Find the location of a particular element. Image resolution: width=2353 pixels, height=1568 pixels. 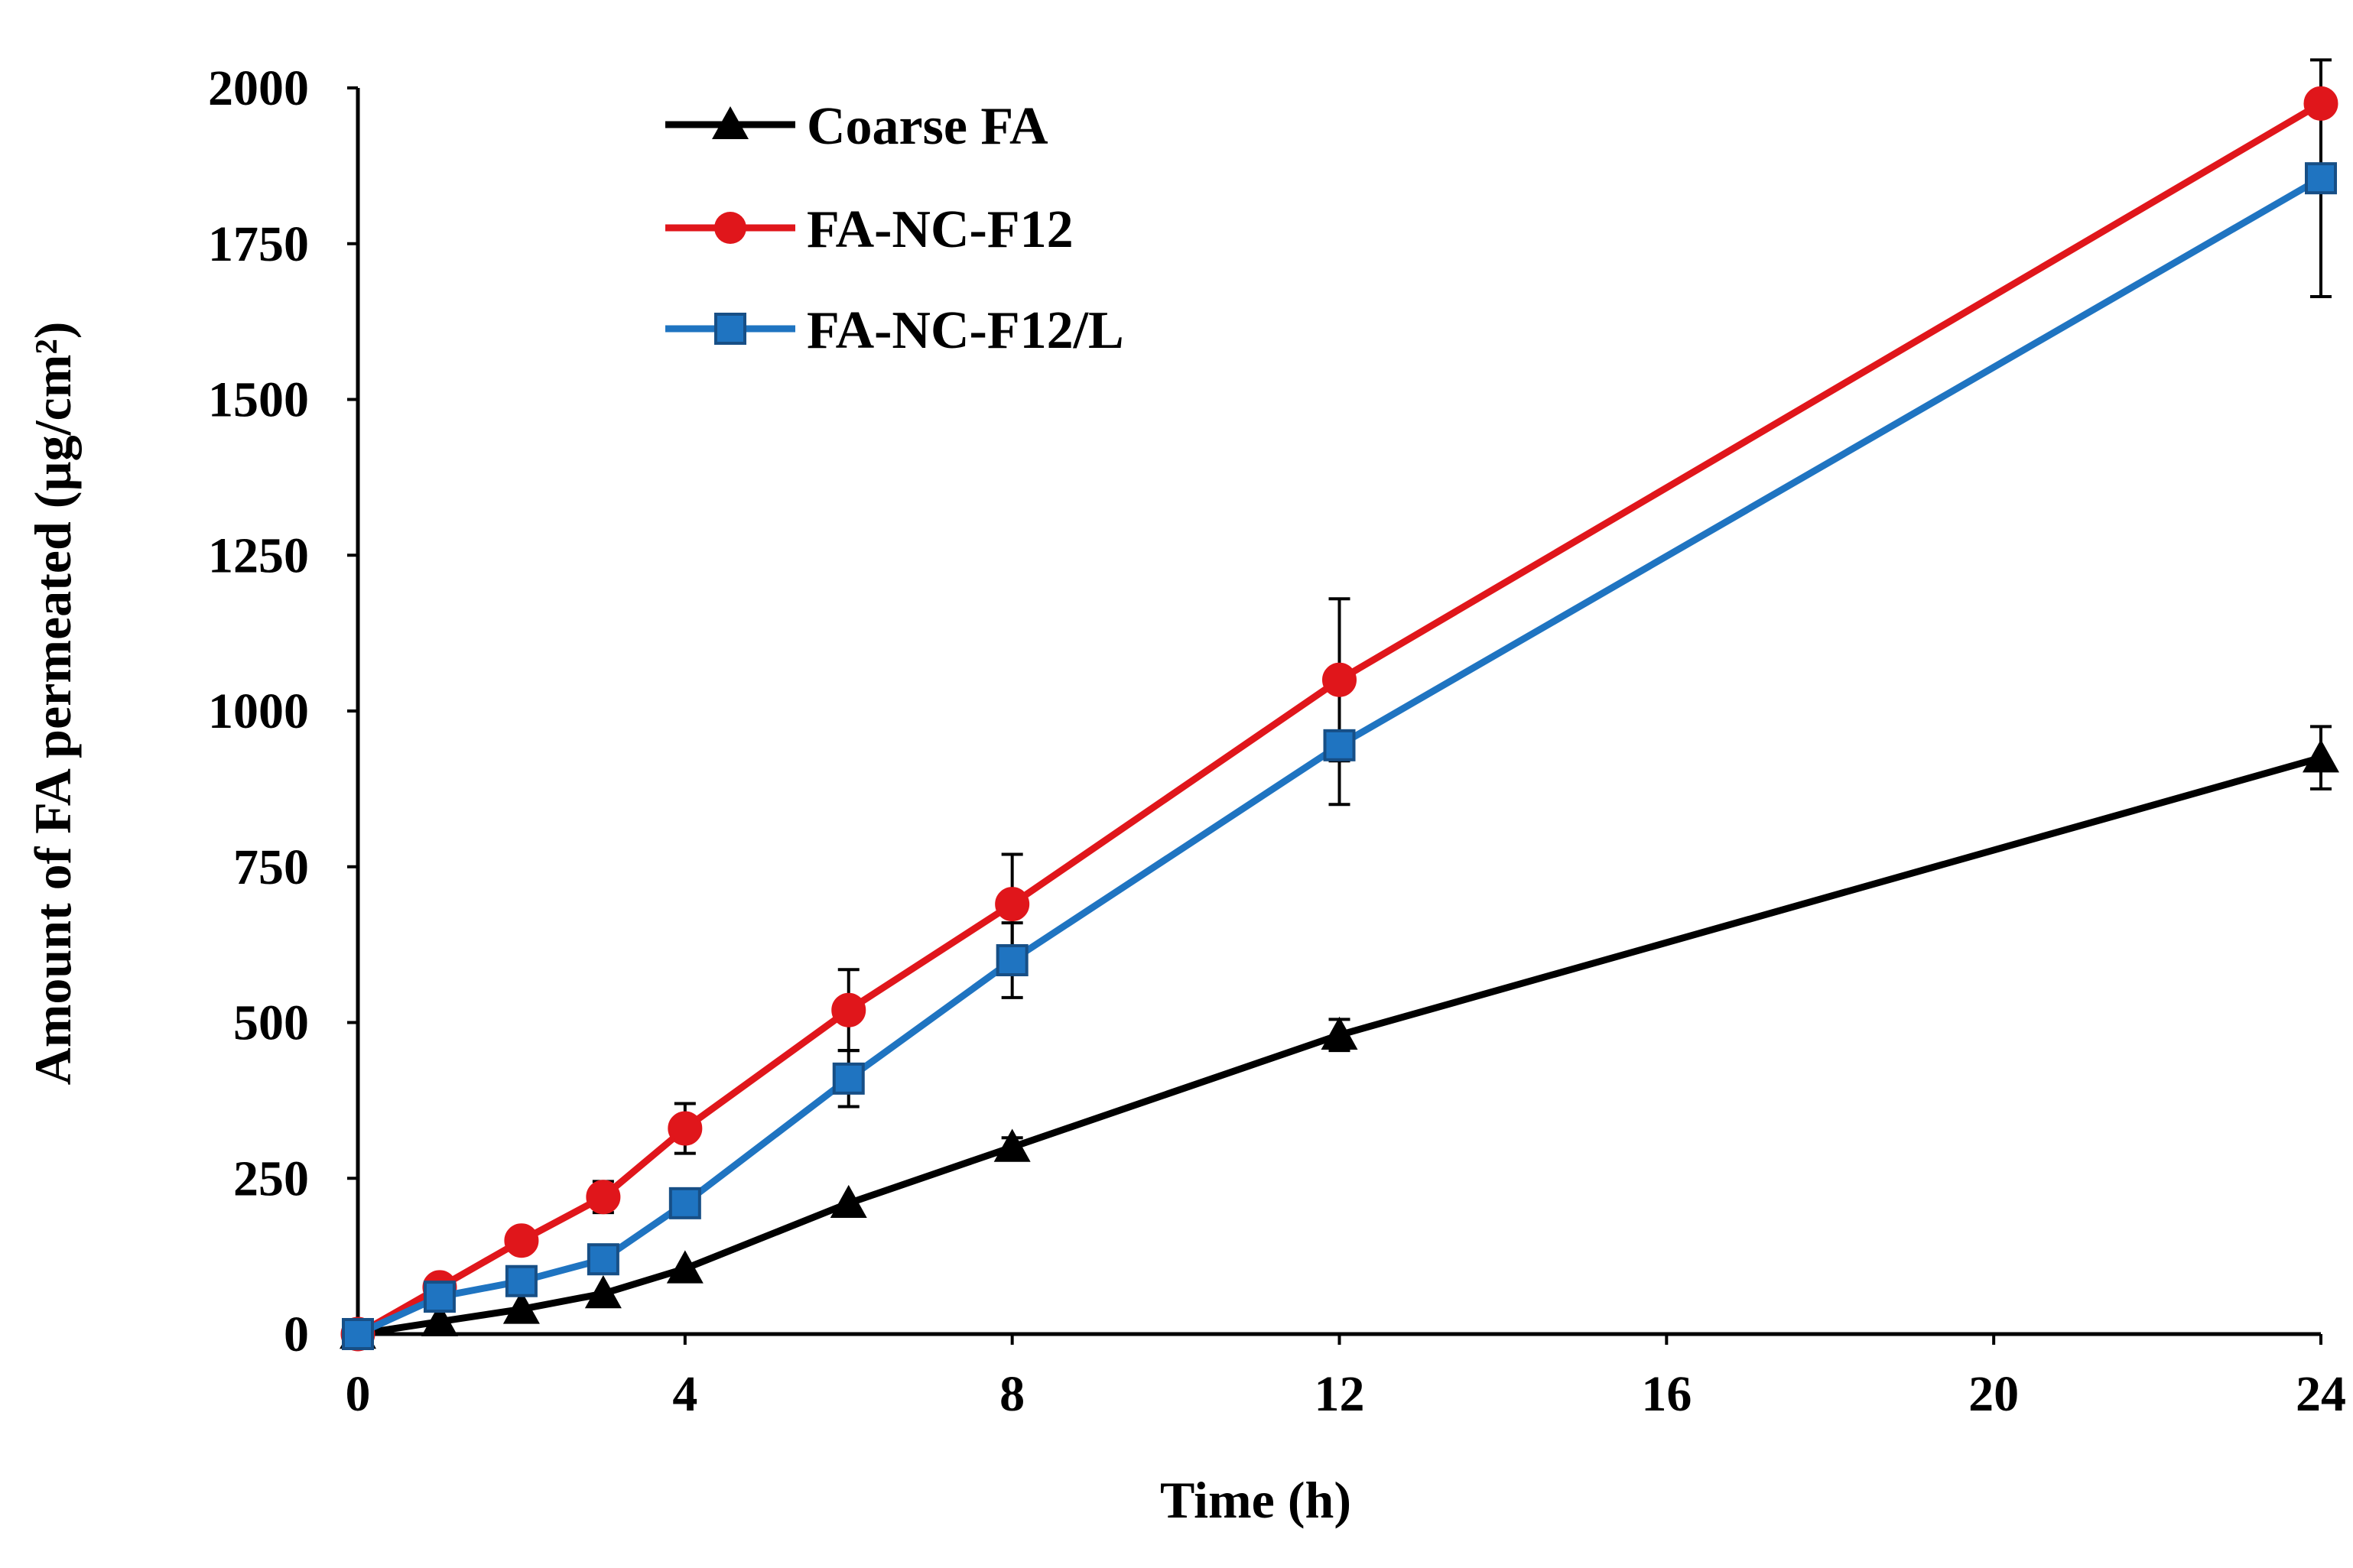

y-axis-title: Amount of FA permeated (µg/cm²) is located at coordinates (53, 704).